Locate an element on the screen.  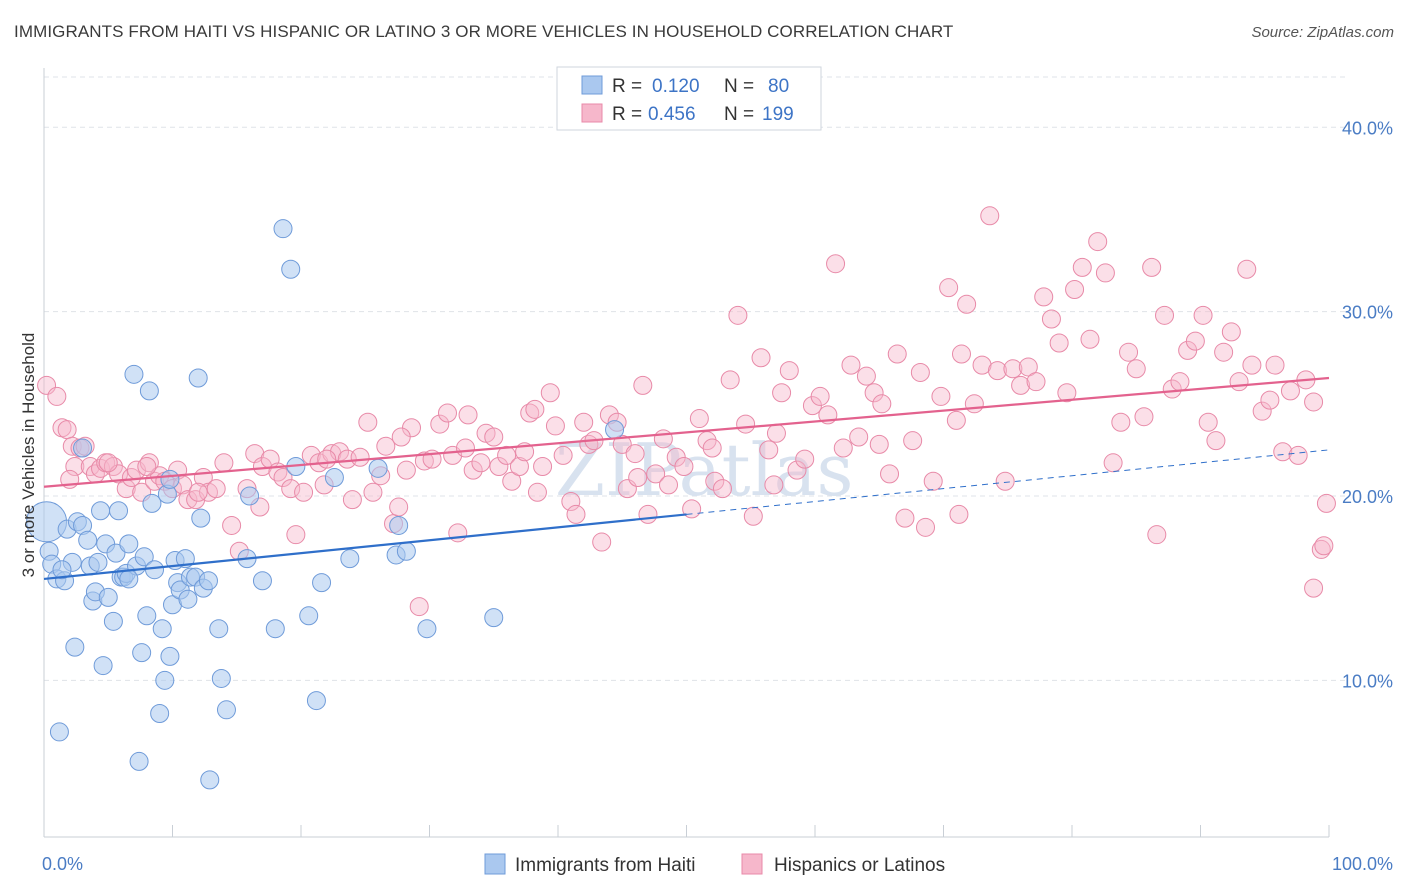
y-tick-label: 30.0% is located at coordinates (1367, 313).